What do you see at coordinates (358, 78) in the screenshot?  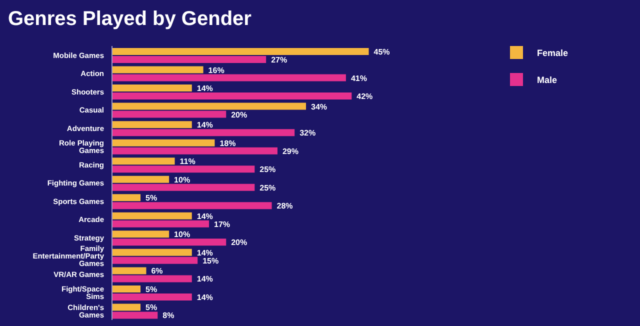 I see `data-label: 41%` at bounding box center [358, 78].